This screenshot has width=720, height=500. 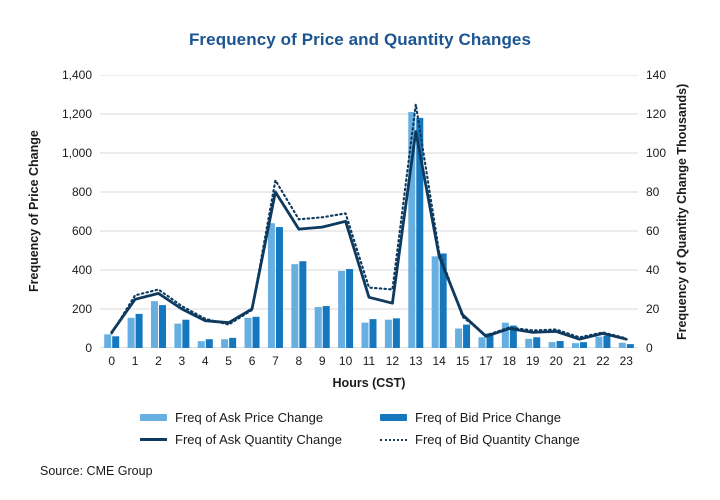 I want to click on x-tick-label: 18, so click(x=509, y=361).